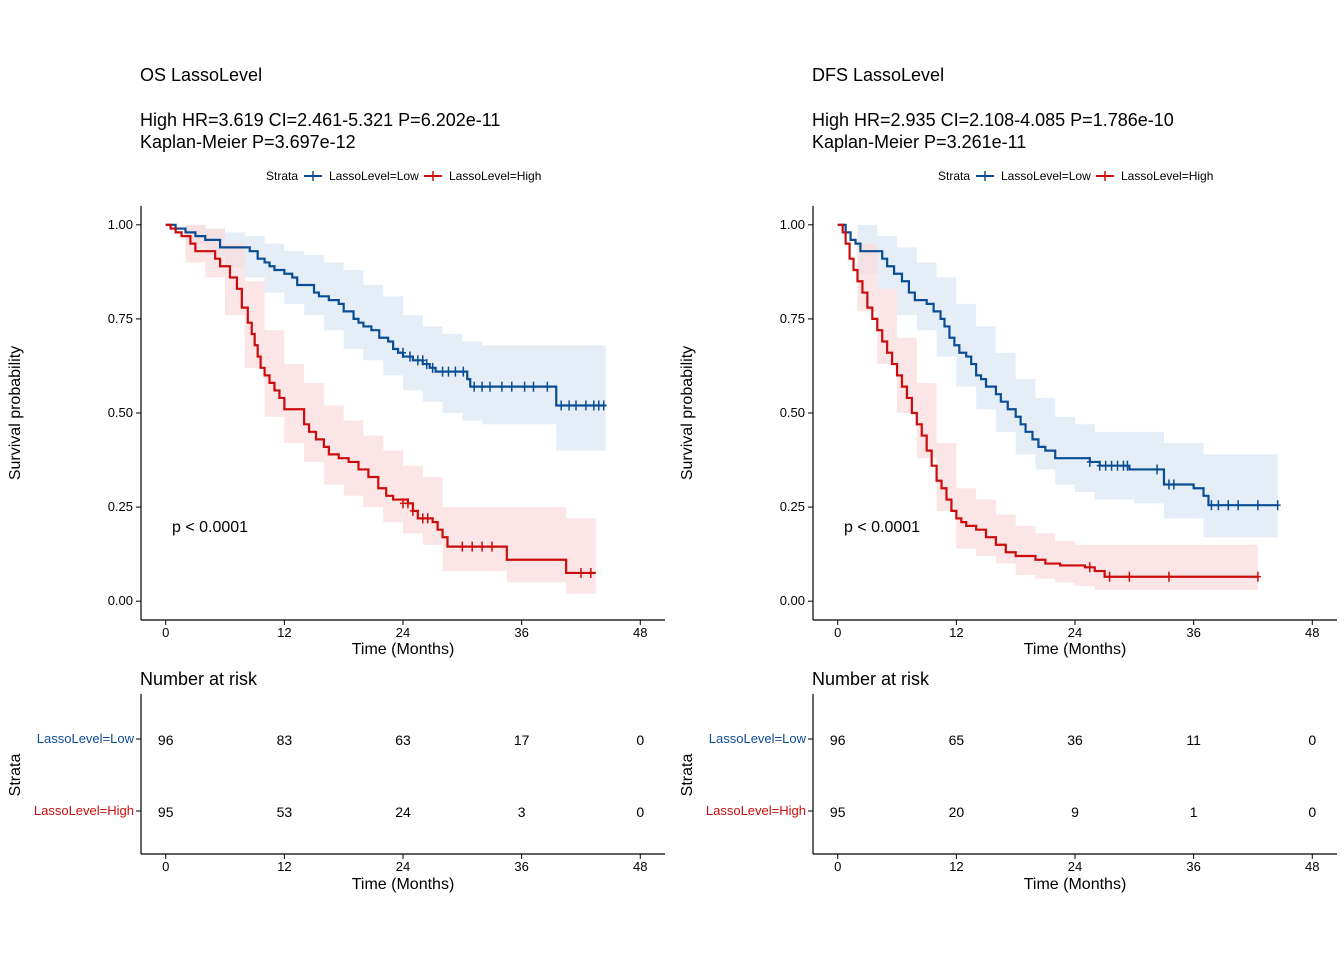  What do you see at coordinates (1057, 381) in the screenshot?
I see `ci-band-low` at bounding box center [1057, 381].